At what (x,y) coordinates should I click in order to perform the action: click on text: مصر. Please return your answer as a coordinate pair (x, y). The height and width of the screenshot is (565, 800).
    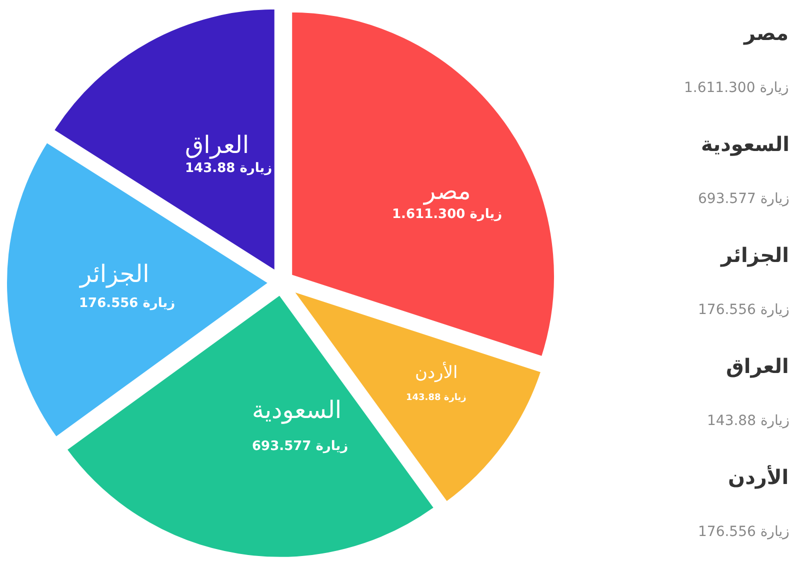
    Looking at the image, I should click on (766, 33).